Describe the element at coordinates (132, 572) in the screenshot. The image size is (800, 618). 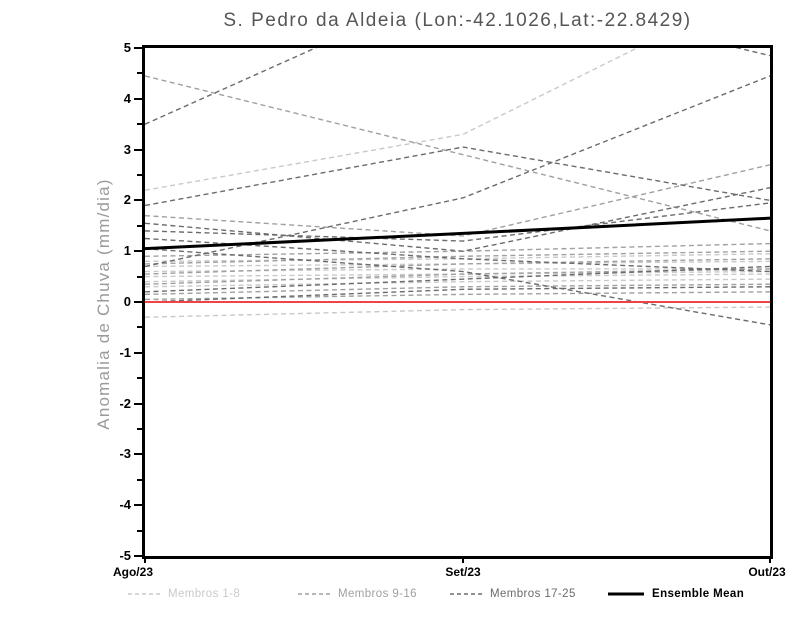
I see `x-tick-label: Ago/23` at that location.